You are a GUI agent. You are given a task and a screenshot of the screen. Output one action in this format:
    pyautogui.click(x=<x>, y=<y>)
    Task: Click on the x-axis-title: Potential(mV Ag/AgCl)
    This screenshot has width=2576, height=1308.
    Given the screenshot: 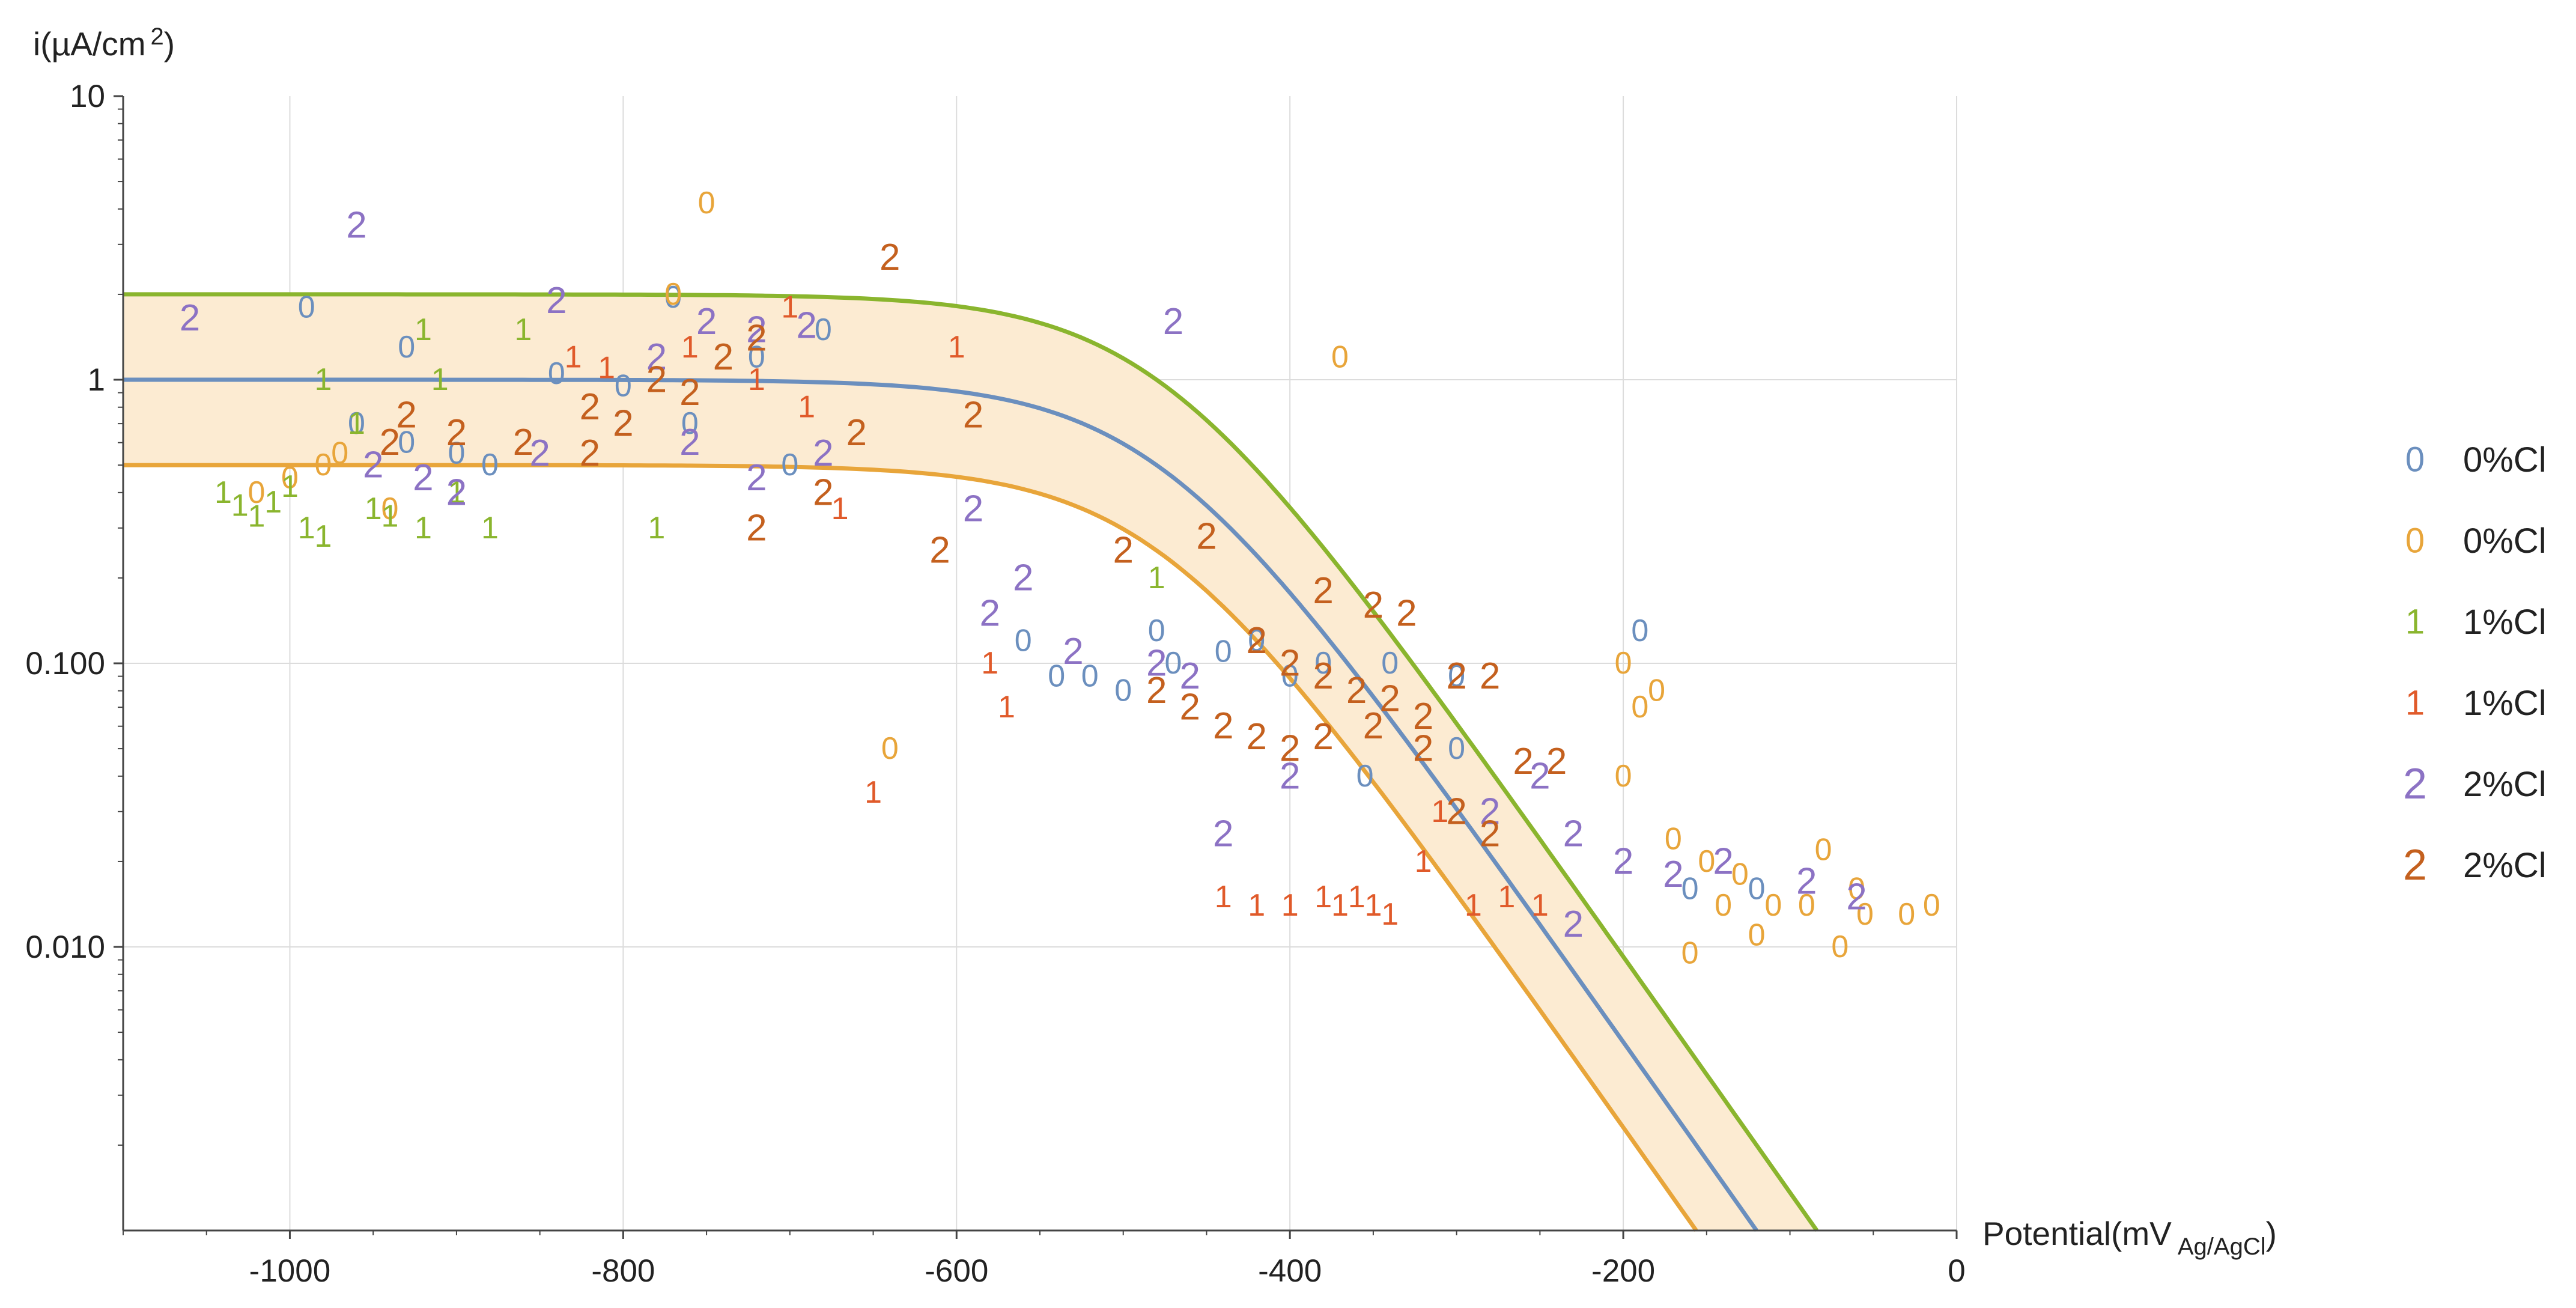 What is the action you would take?
    pyautogui.click(x=2129, y=1237)
    